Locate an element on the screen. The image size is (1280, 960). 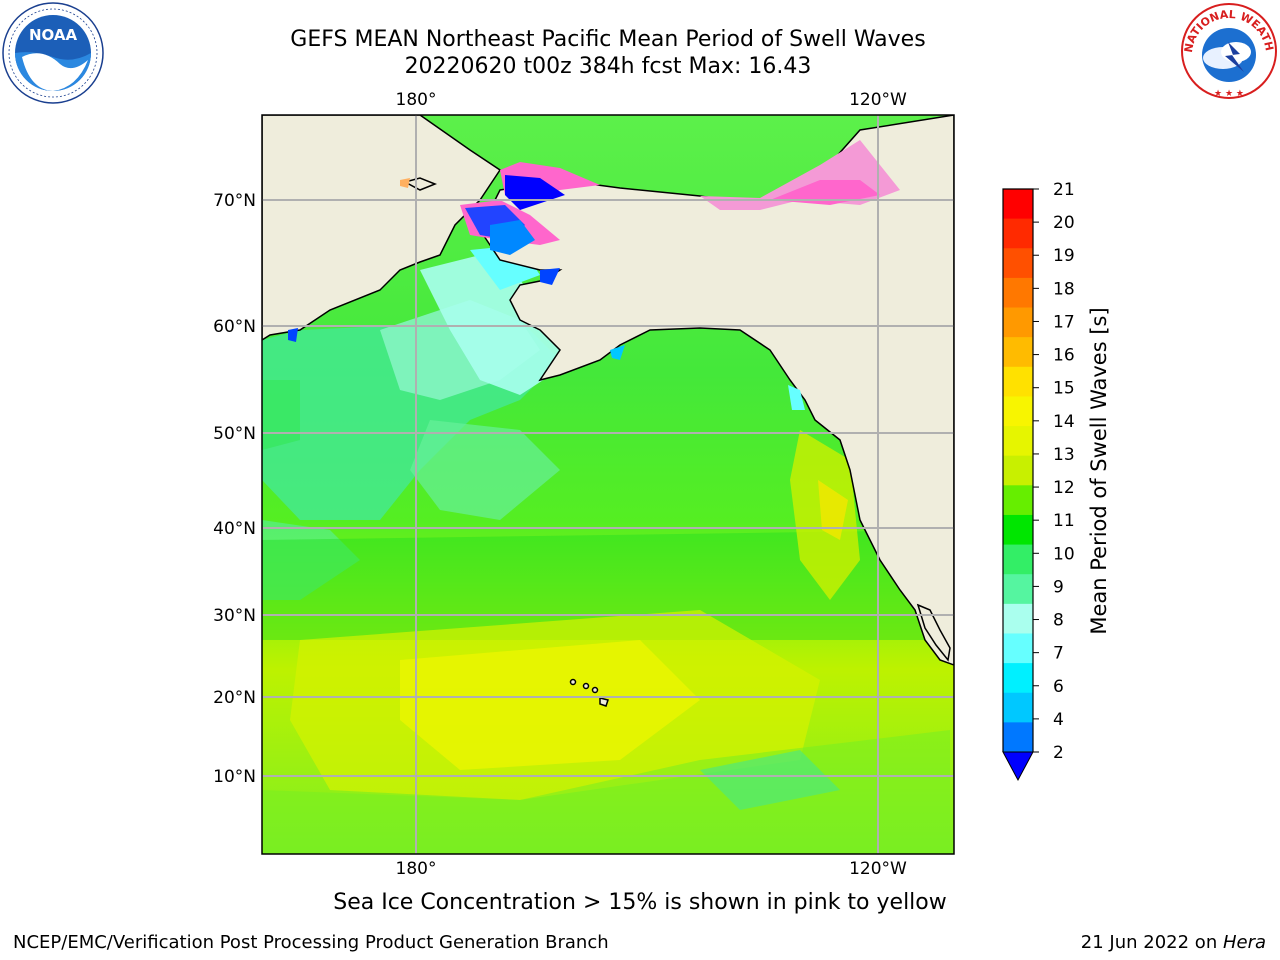
colorbar-tick-label: 20 is located at coordinates (1064, 223).